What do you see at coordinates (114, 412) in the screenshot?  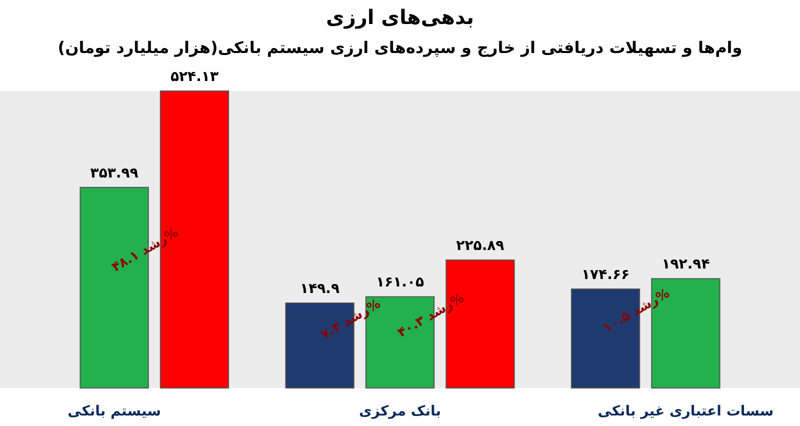 I see `x-tick-label: سیستم بانکی` at bounding box center [114, 412].